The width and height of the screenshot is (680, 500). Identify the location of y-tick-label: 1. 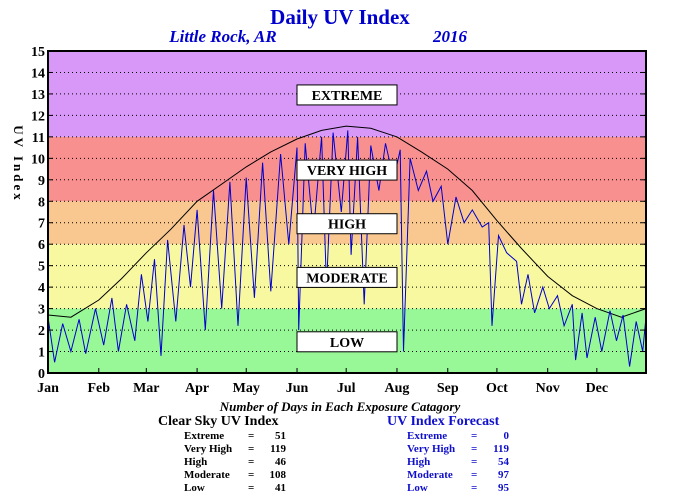
(41, 353).